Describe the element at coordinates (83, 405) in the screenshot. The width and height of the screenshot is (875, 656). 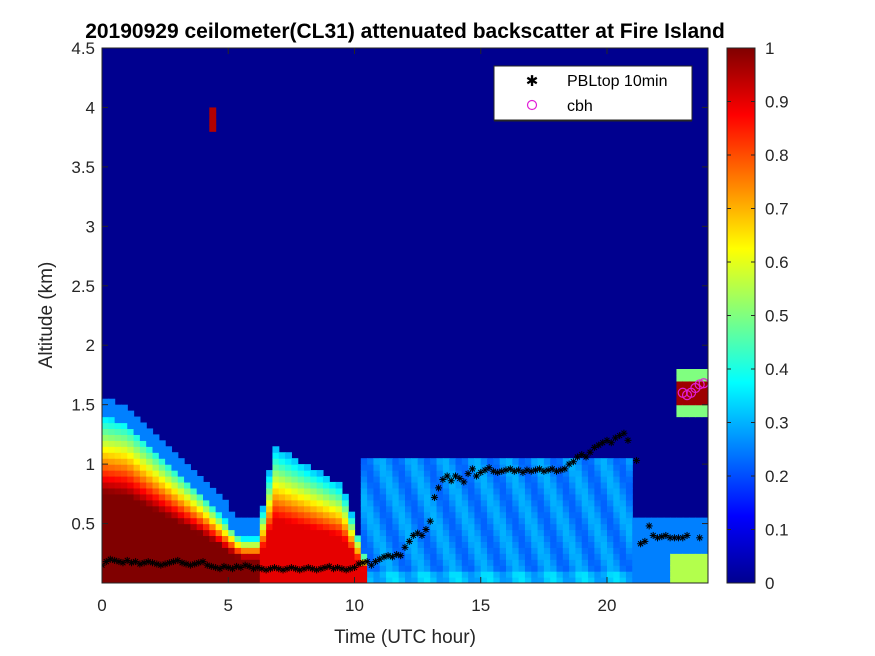
I see `y-tick-label: 1.5` at that location.